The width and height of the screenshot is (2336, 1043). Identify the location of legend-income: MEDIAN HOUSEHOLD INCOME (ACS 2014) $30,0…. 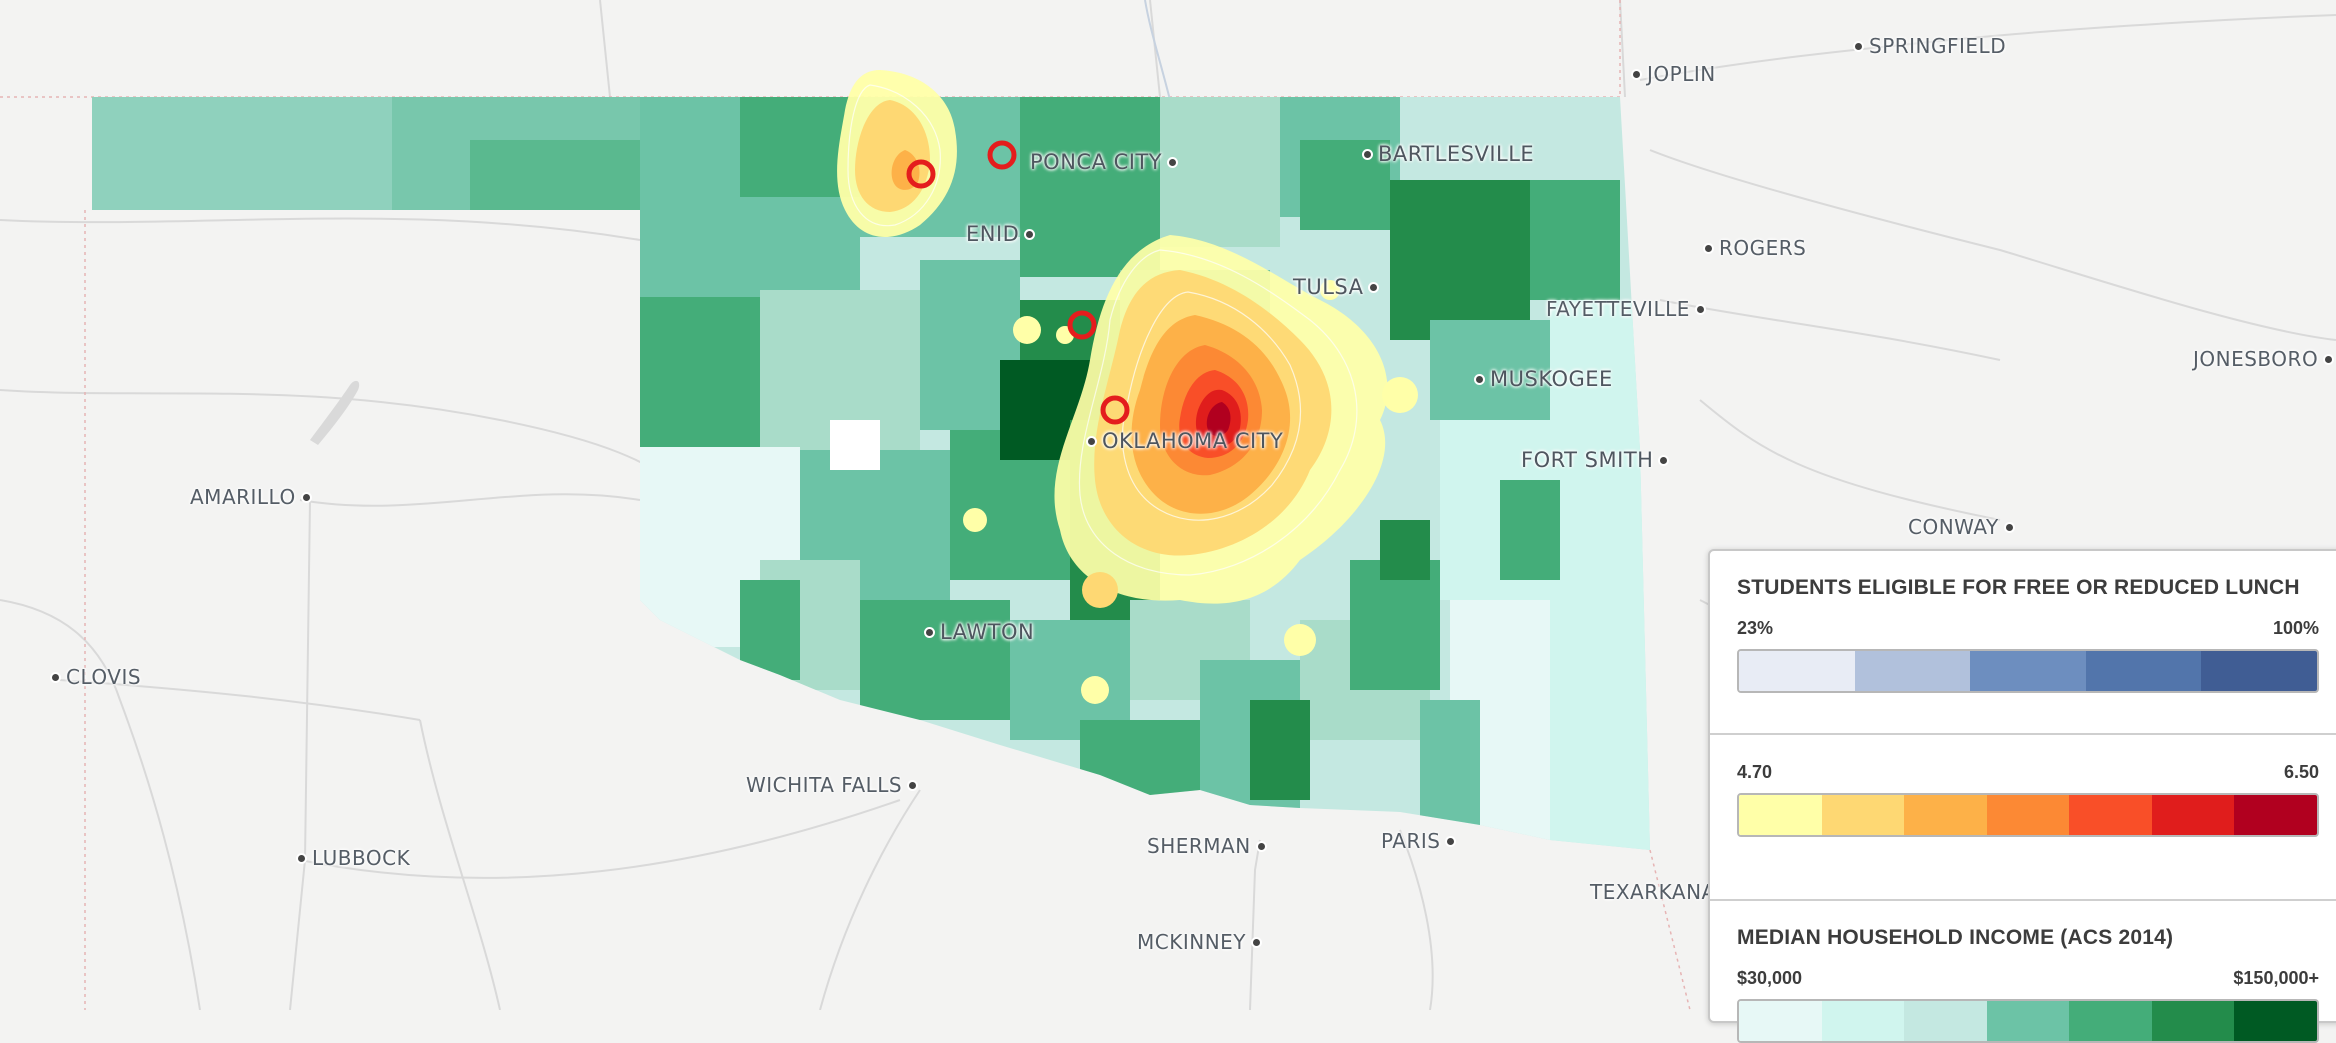
(2023, 972).